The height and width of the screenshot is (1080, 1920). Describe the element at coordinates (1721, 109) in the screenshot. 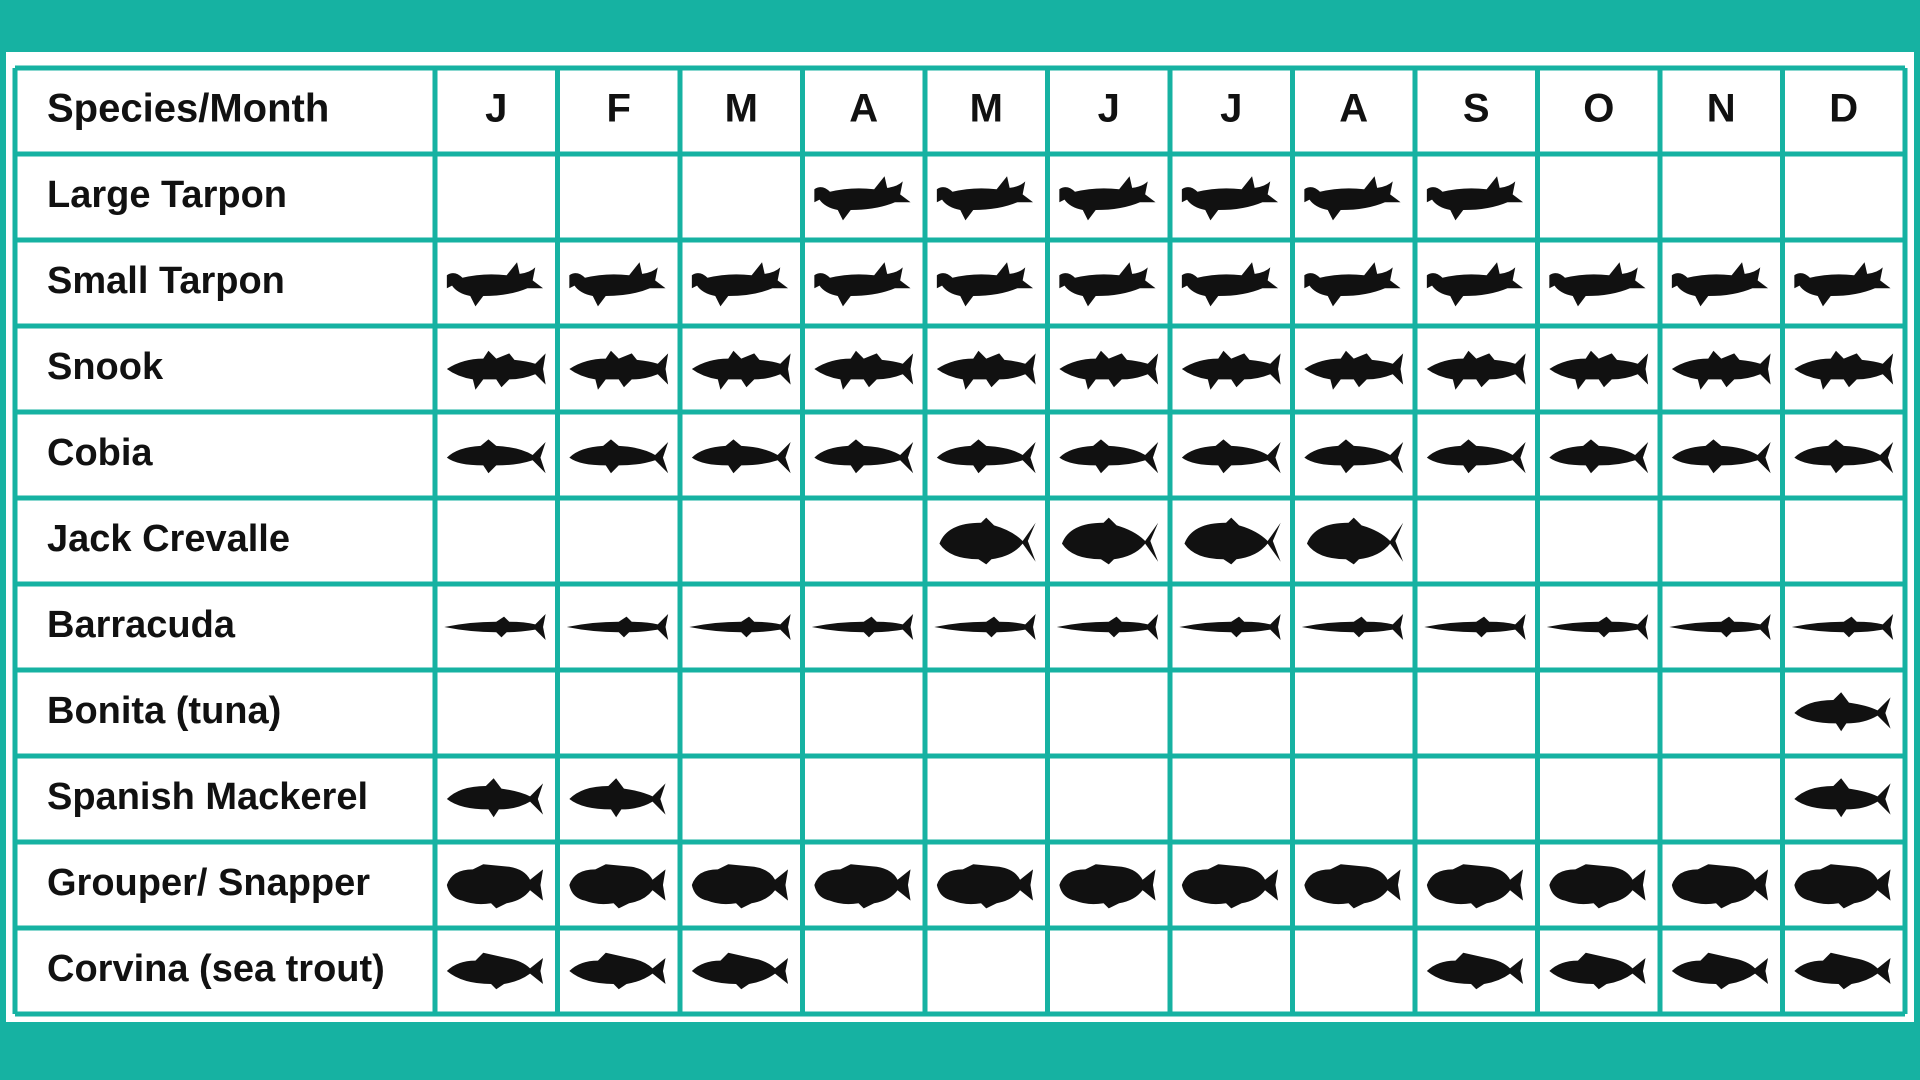

I see `month-header: N` at that location.